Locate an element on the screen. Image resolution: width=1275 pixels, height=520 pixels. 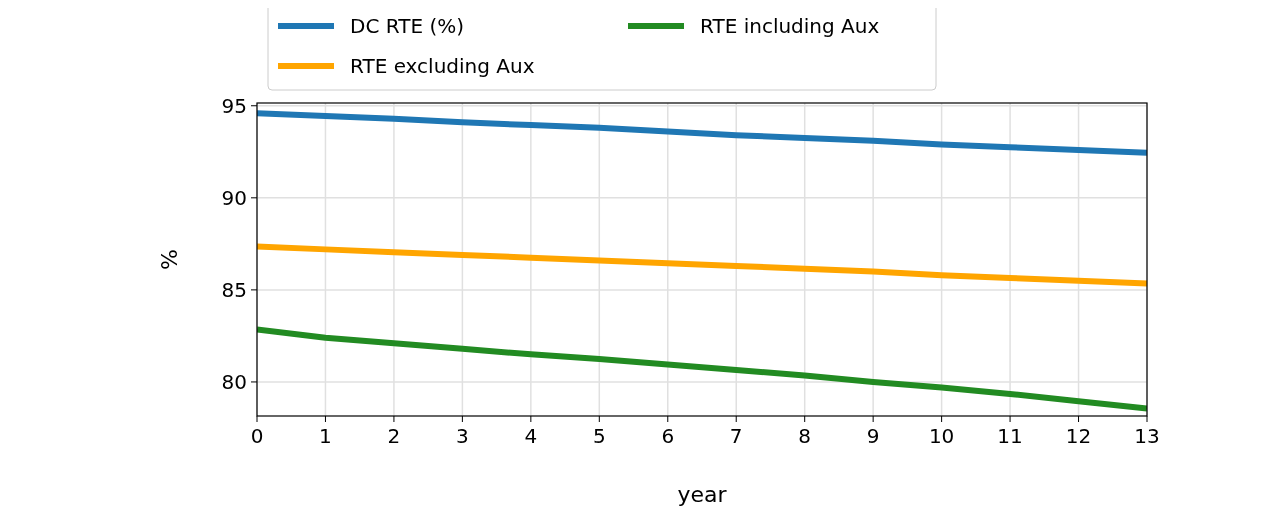
y-tick-label: 90 is located at coordinates (234, 197).